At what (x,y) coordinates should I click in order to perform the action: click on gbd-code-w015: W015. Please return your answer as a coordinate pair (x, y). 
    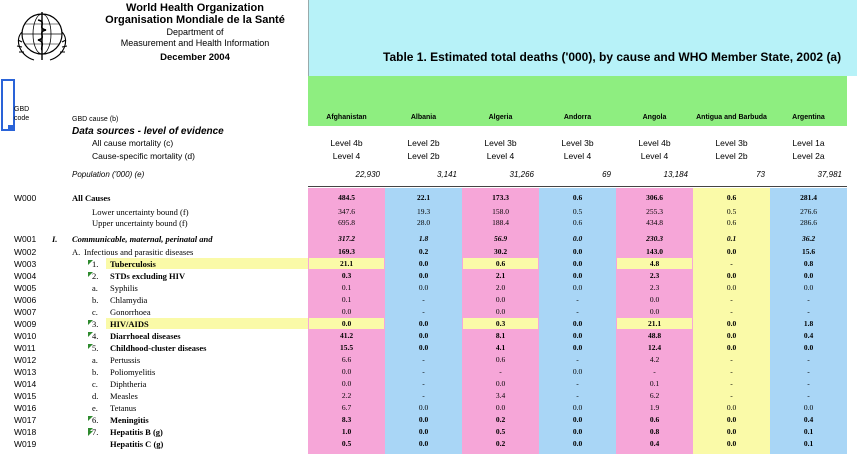
    Looking at the image, I should click on (25, 396).